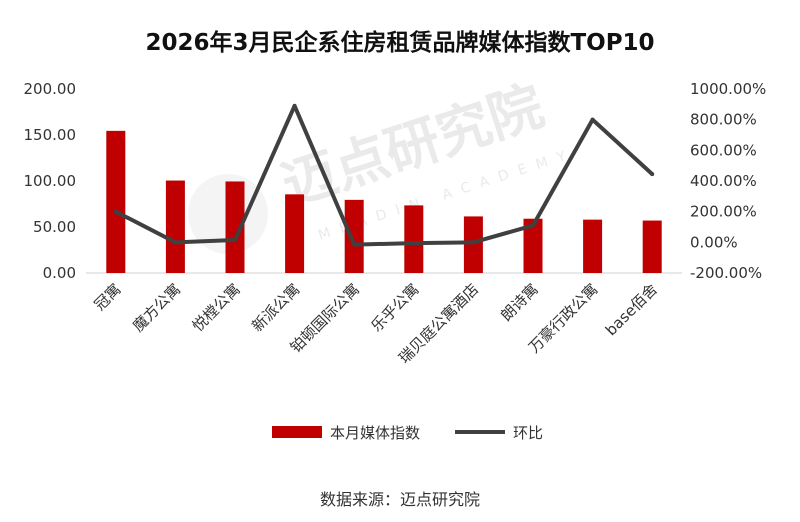  Describe the element at coordinates (216, 307) in the screenshot. I see `category-label: 悦樘公寓` at that location.